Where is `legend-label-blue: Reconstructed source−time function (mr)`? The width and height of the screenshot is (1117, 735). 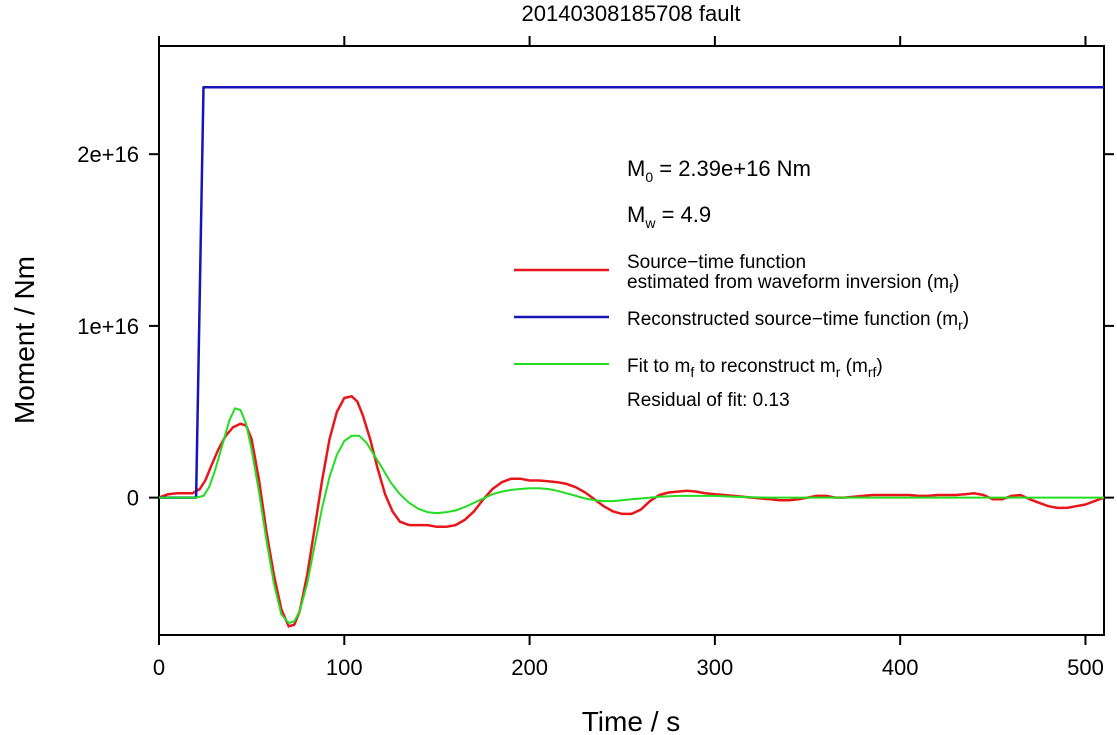
legend-label-blue: Reconstructed source−time function (mr) is located at coordinates (798, 321).